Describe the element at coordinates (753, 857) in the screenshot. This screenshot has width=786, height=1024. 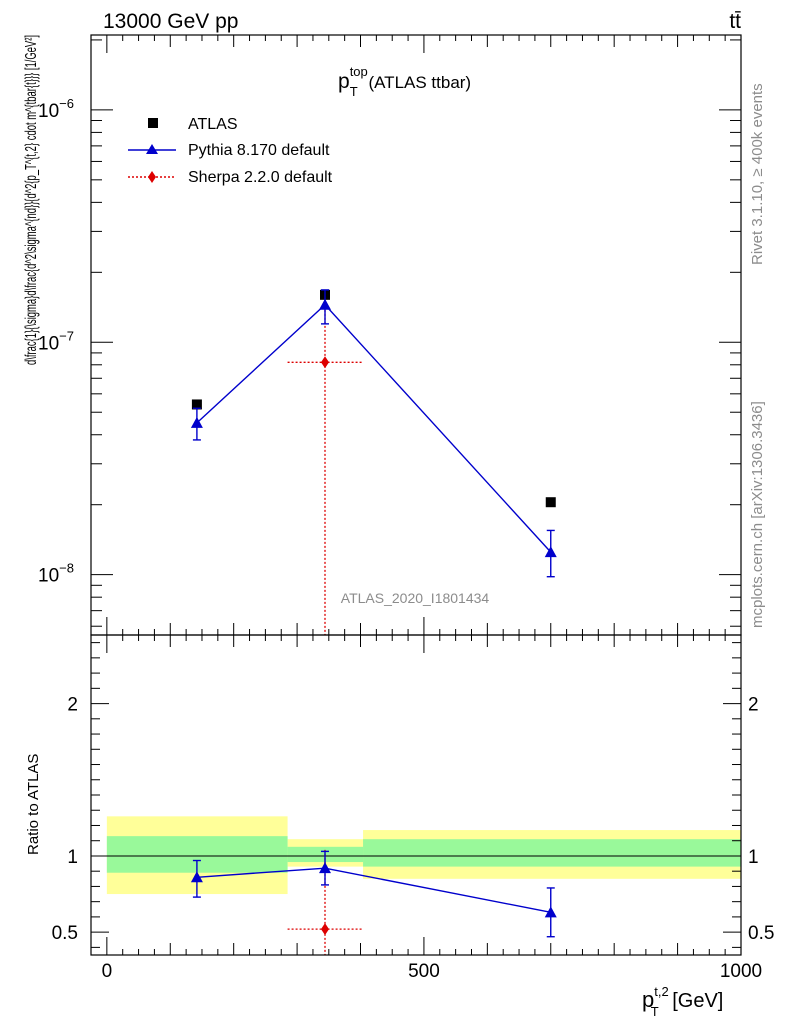
I see `ratio-y-tick-label-right: 1` at that location.